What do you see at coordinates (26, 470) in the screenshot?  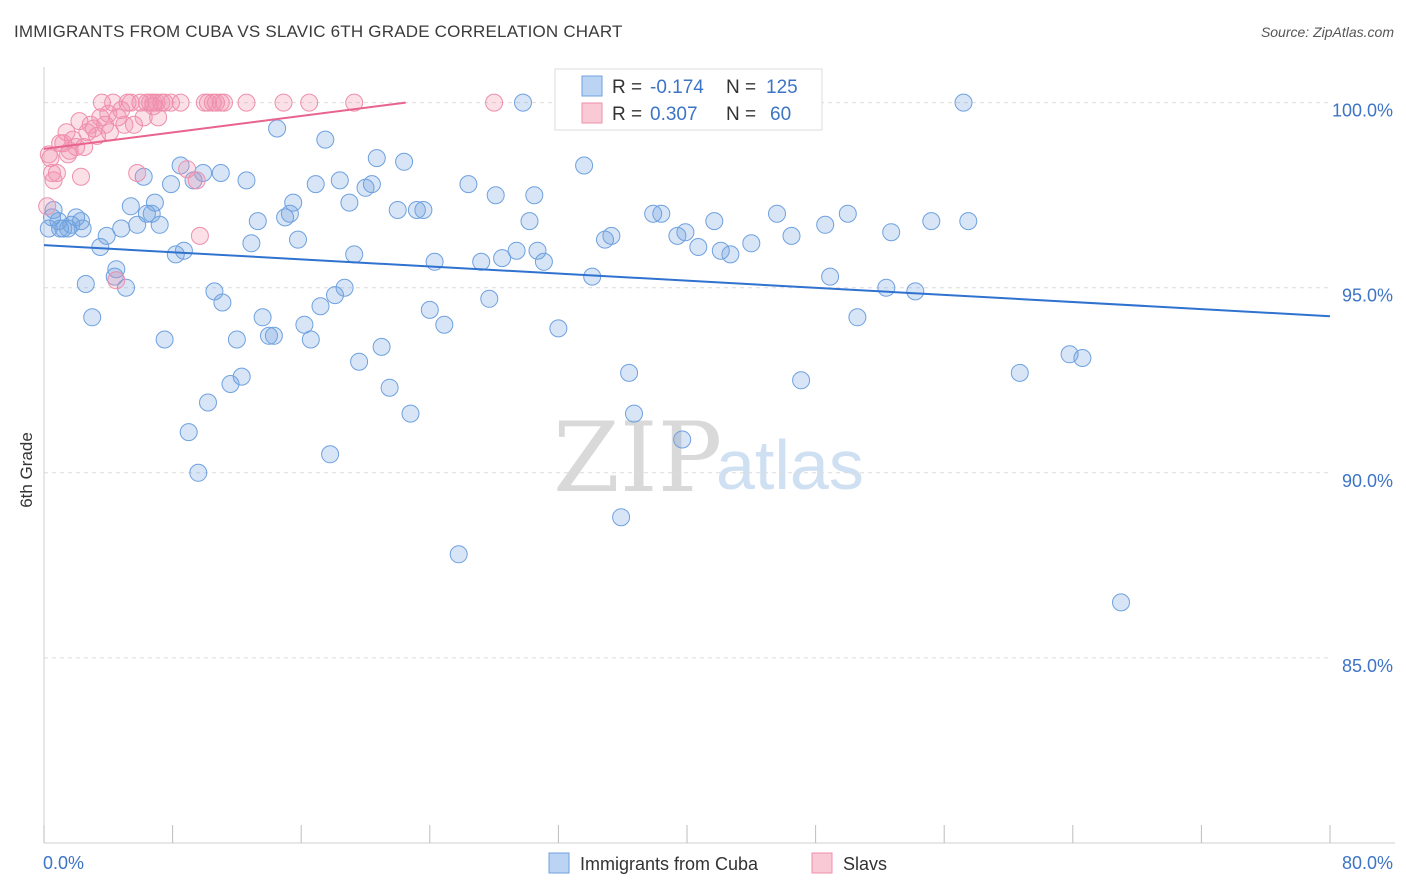 I see `y-axis-label: 6th Grade` at bounding box center [26, 470].